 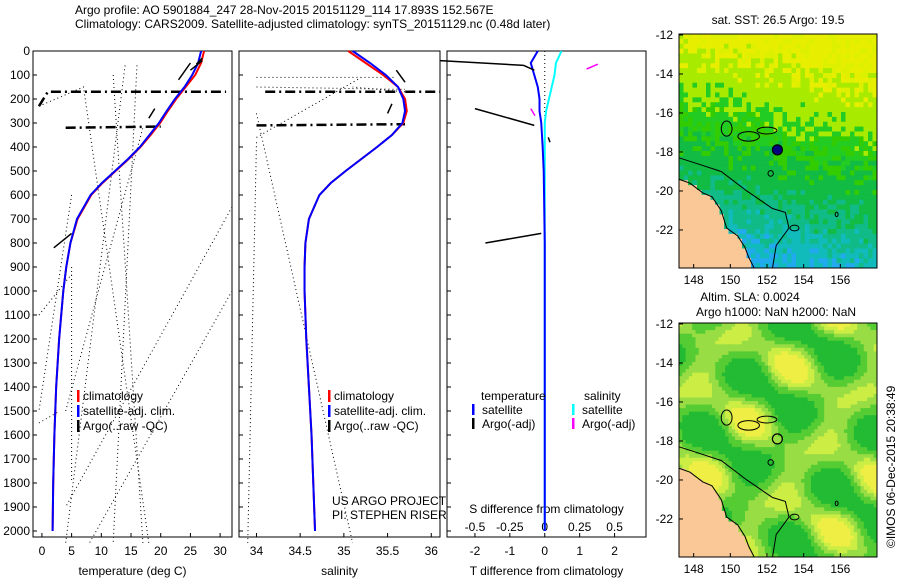 I want to click on argo-s-segment, so click(x=533, y=112).